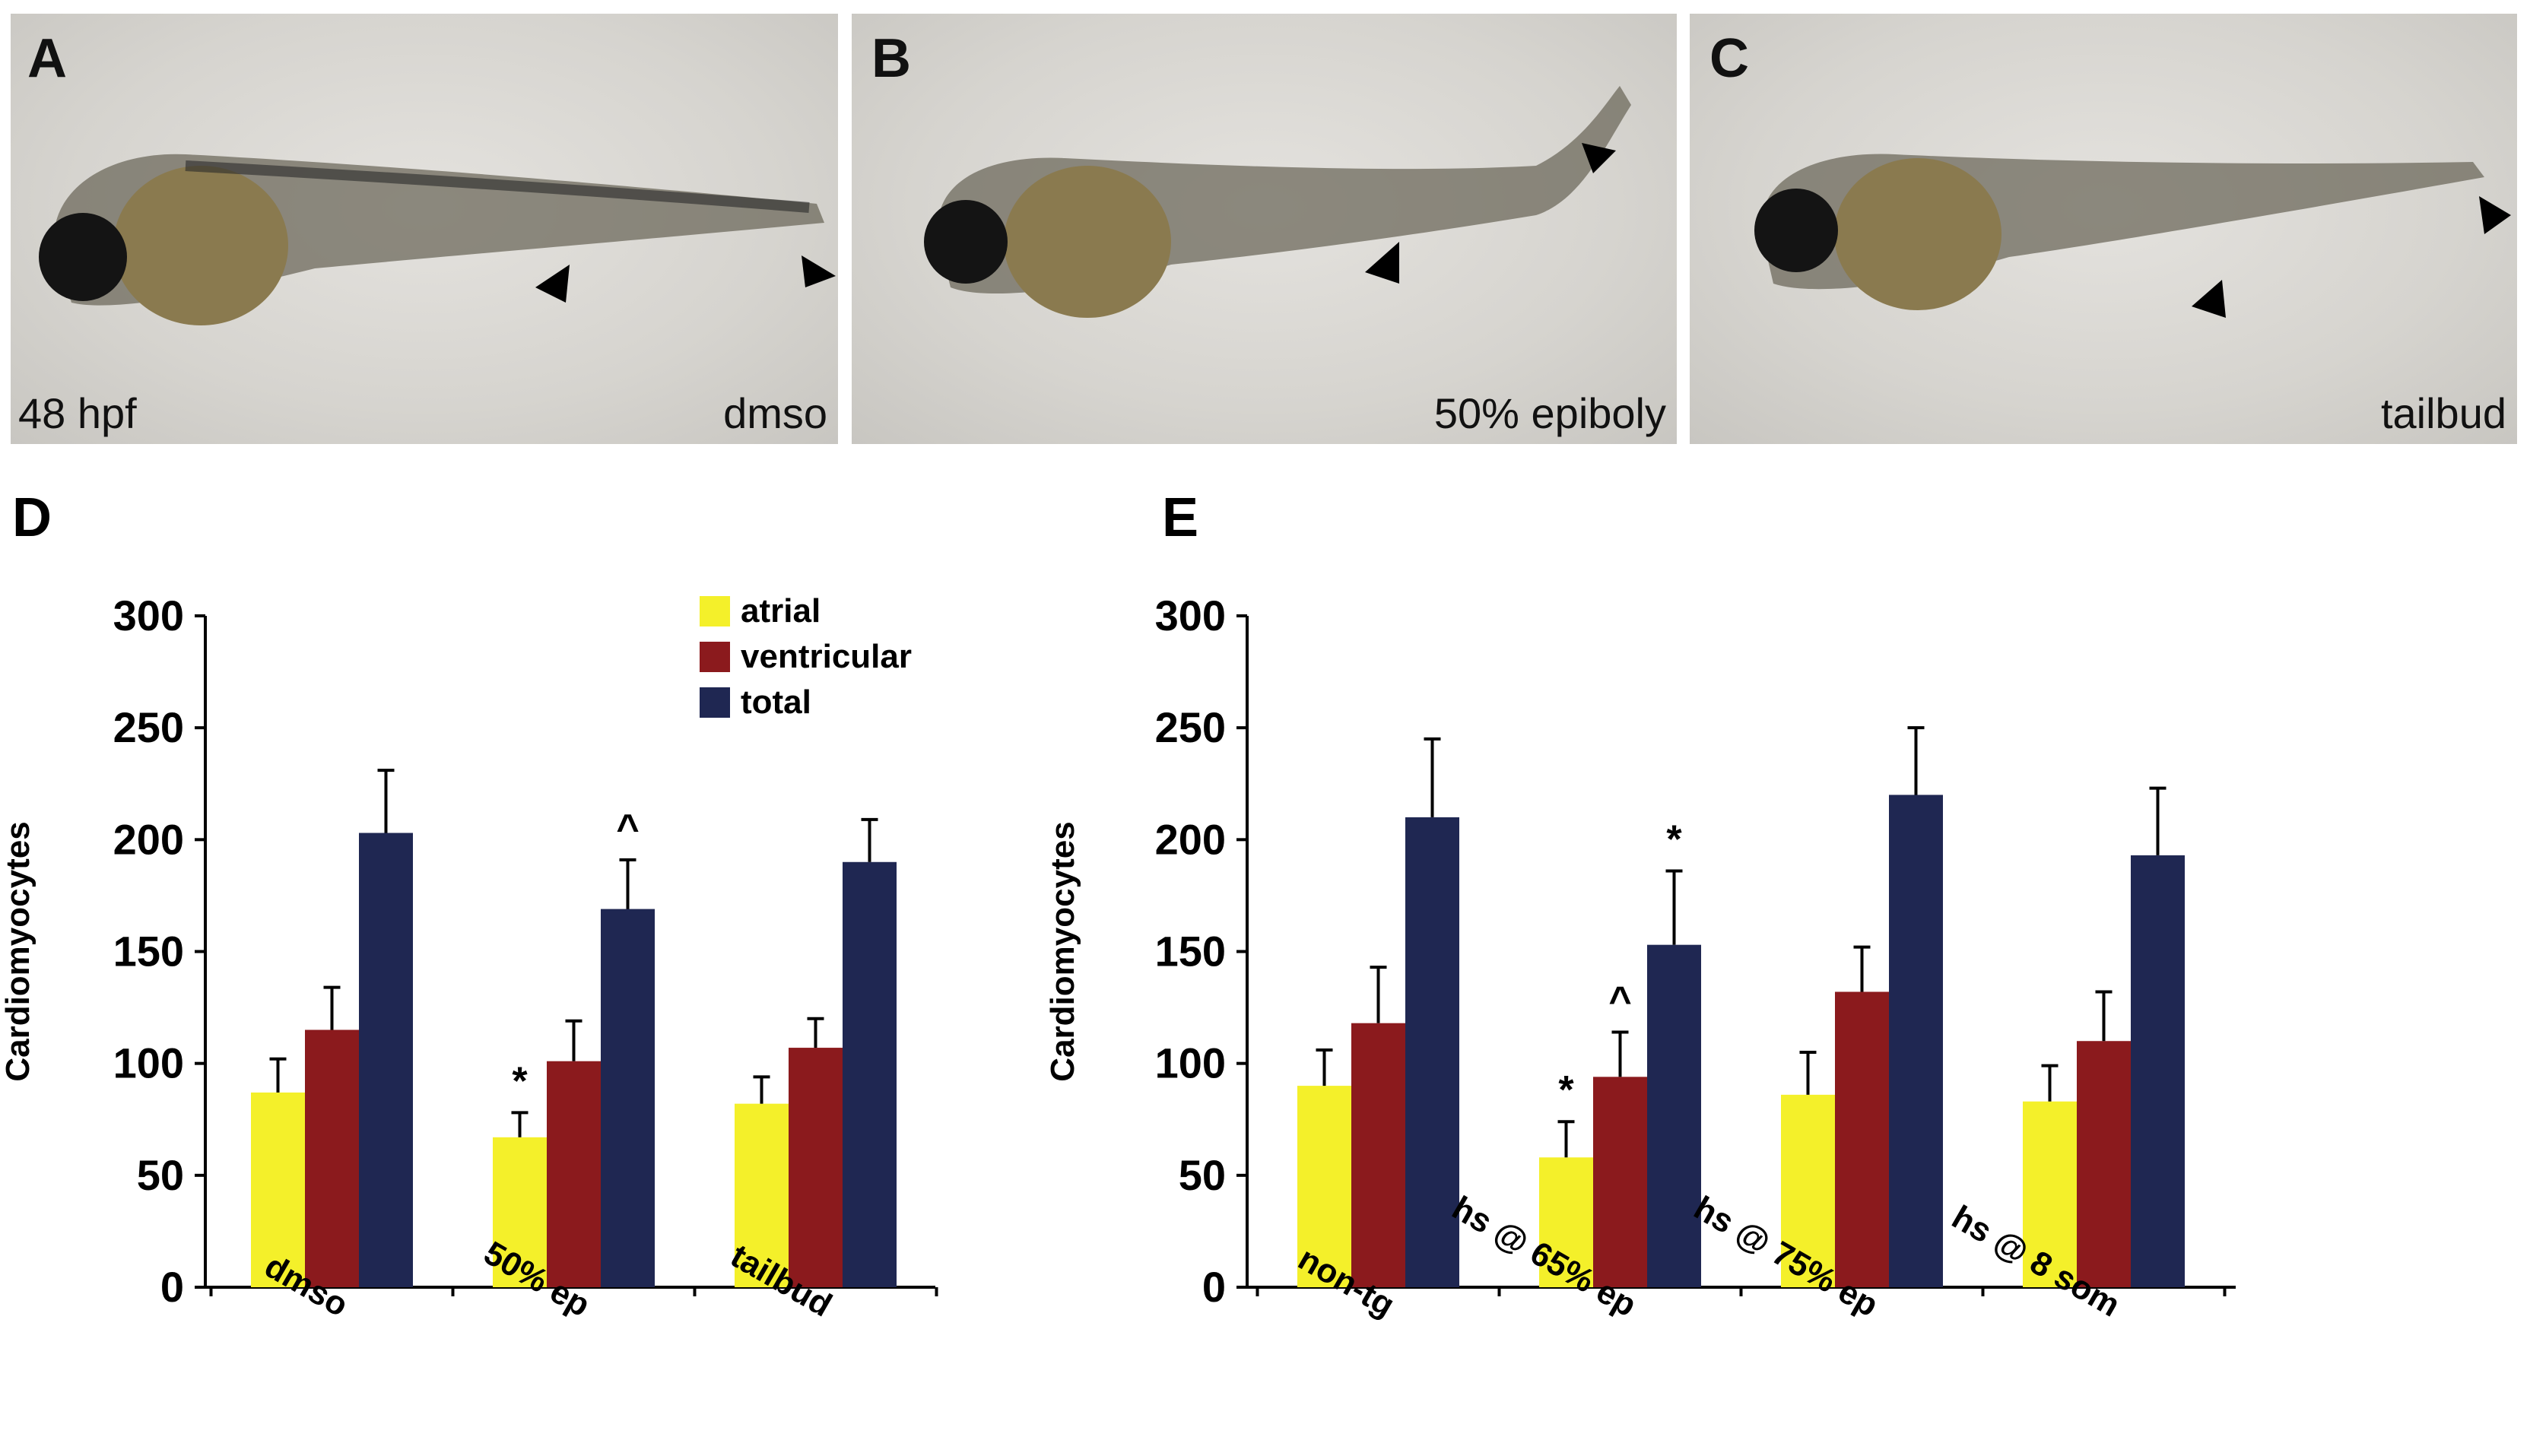 The width and height of the screenshot is (2530, 1456). What do you see at coordinates (160, 1175) in the screenshot?
I see `y-tick-label: 50` at bounding box center [160, 1175].